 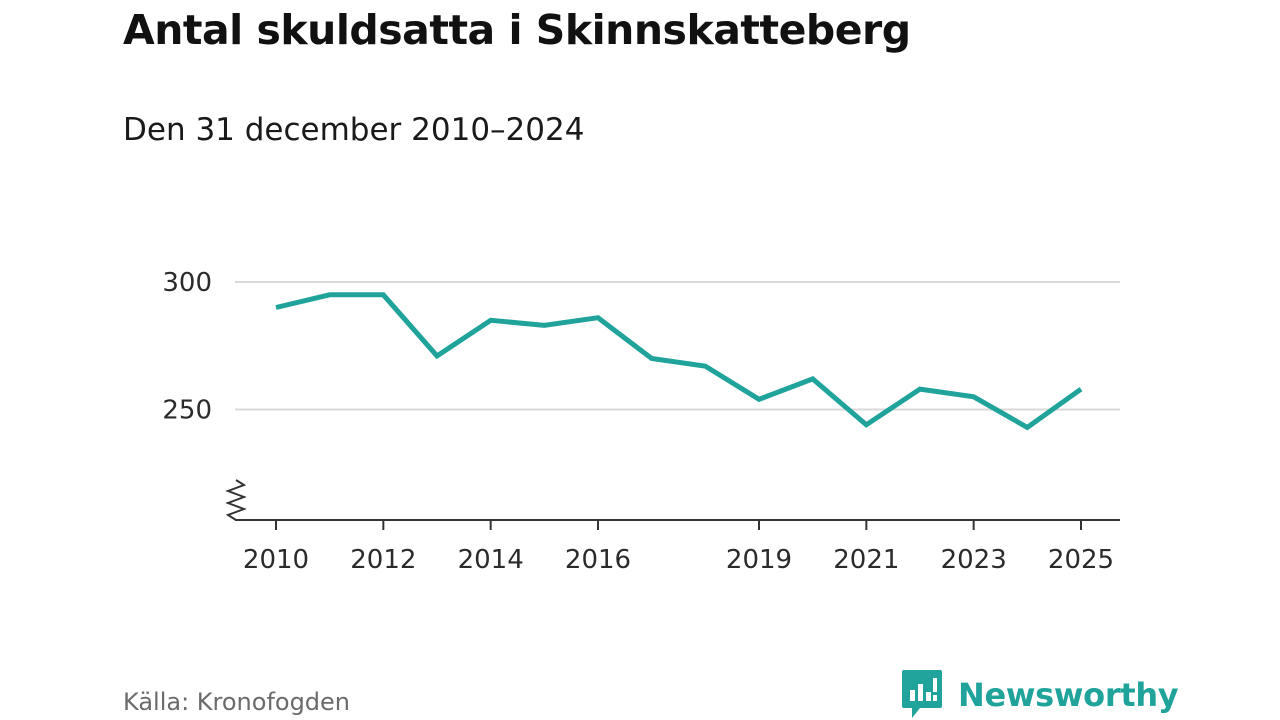 What do you see at coordinates (974, 560) in the screenshot?
I see `x-tick-label-2023: 2023` at bounding box center [974, 560].